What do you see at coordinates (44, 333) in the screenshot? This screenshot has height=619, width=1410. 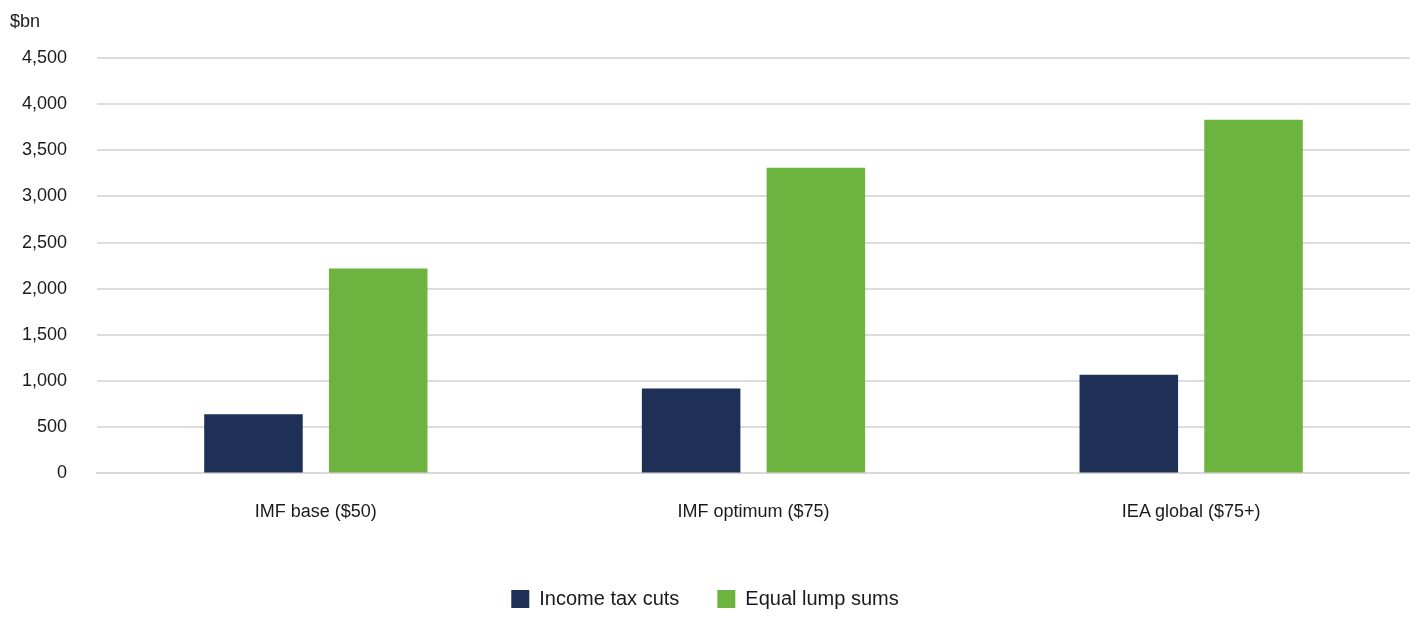 I see `y-tick-label: 1,500` at bounding box center [44, 333].